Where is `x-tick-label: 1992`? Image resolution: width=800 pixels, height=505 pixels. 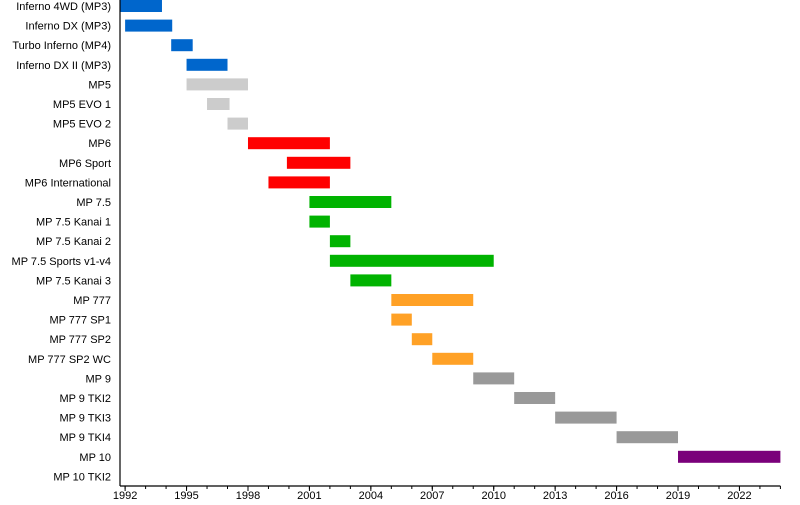 x-tick-label: 1992 is located at coordinates (125, 495).